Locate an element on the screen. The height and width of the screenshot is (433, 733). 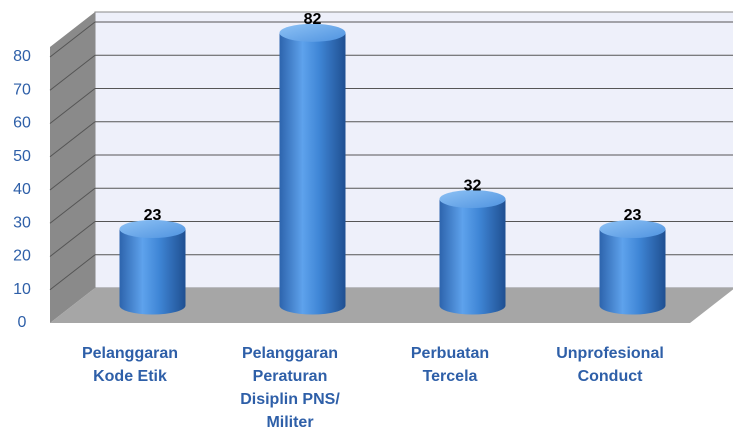
y-tick-label: 60 is located at coordinates (22, 123).